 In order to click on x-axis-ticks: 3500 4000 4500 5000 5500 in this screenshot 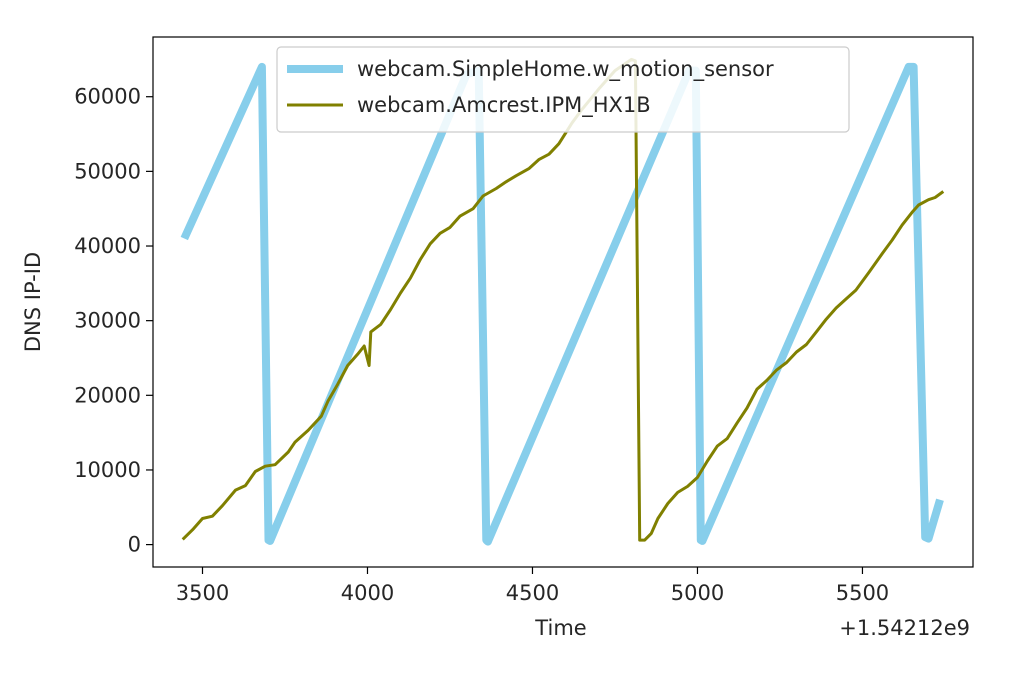, I will do `click(532, 586)`.